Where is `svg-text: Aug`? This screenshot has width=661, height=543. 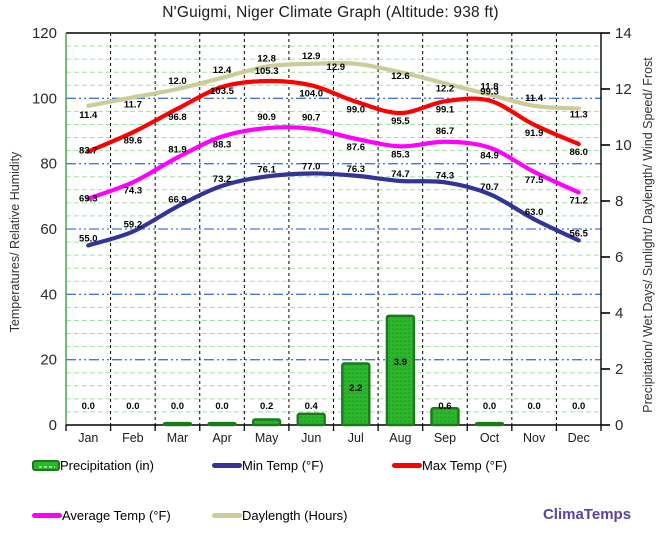 svg-text: Aug is located at coordinates (400, 438).